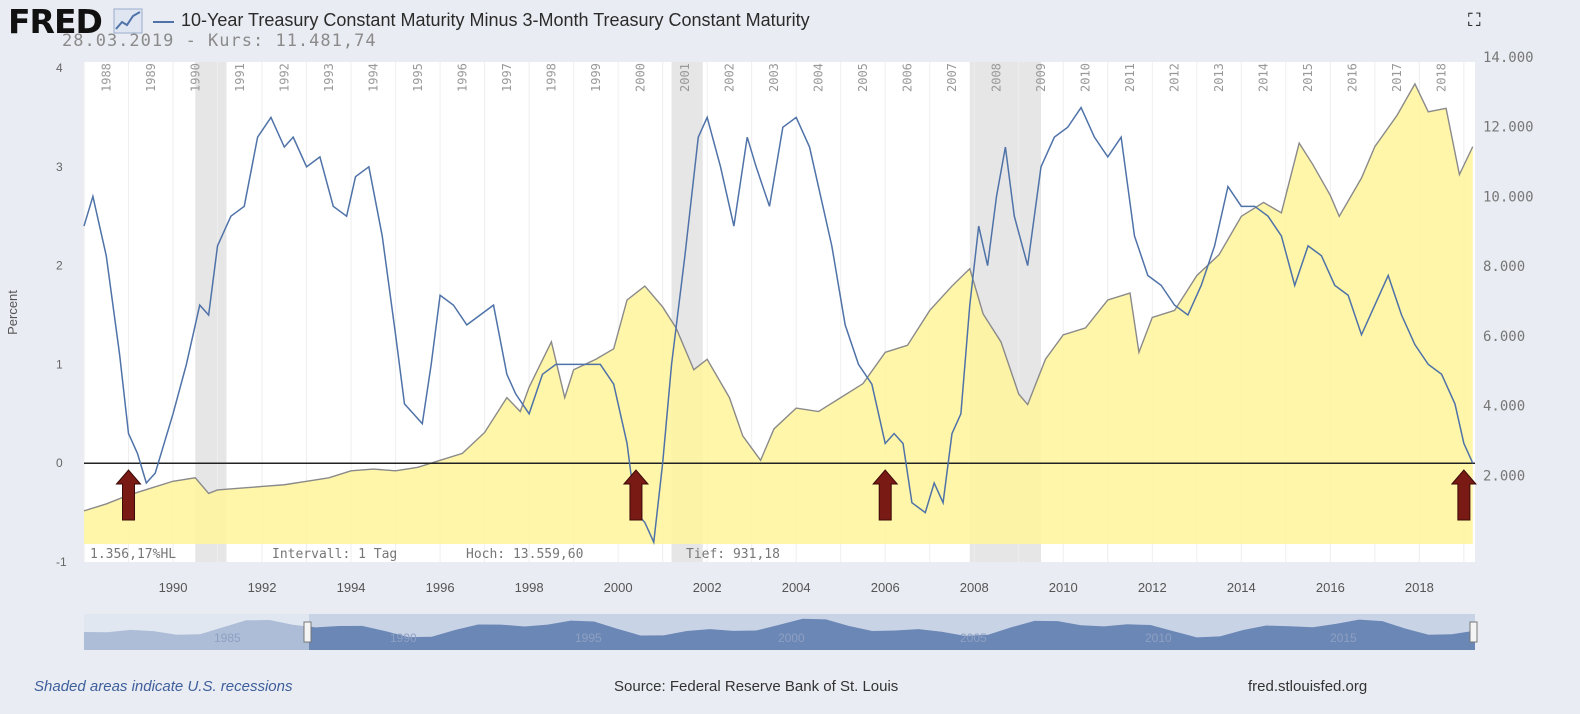 Image resolution: width=1580 pixels, height=714 pixels. Describe the element at coordinates (596, 77) in the screenshot. I see `top-year-label: 1999` at that location.